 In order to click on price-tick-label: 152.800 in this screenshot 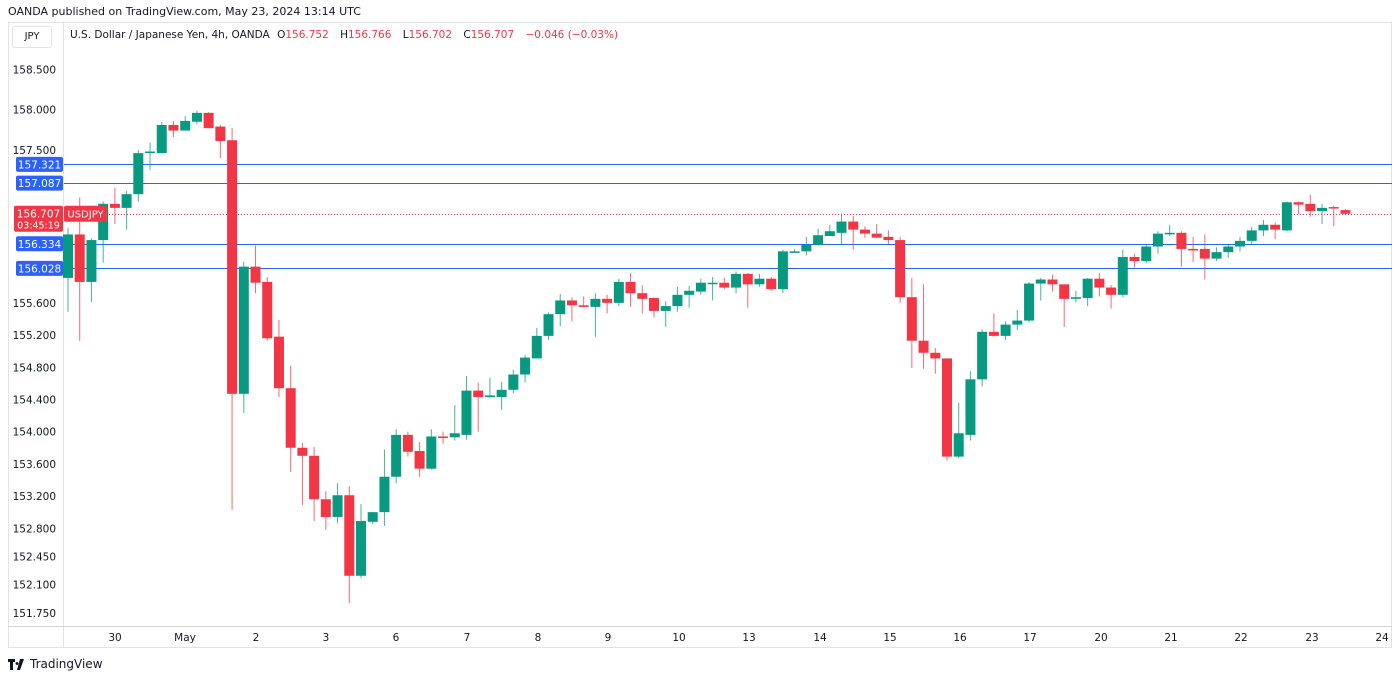, I will do `click(34, 529)`.